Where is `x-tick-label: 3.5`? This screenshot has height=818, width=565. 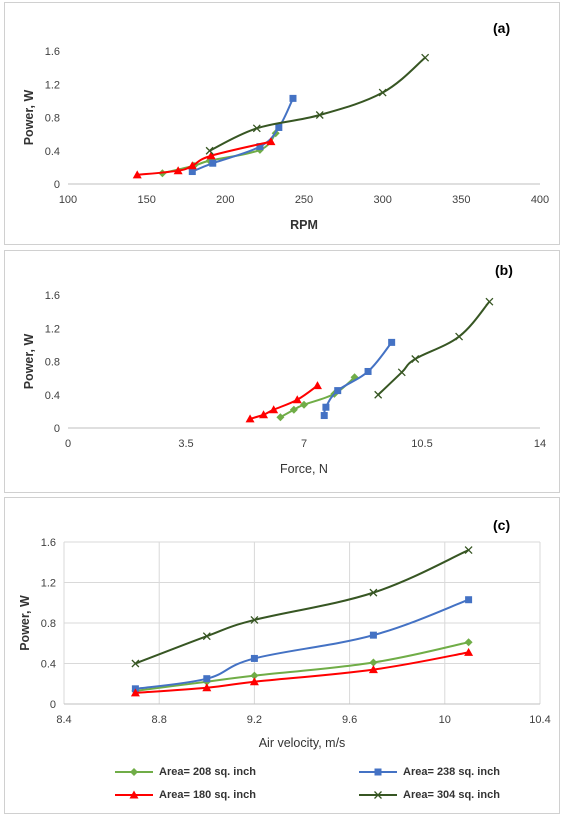
x-tick-label: 3.5 is located at coordinates (185, 444).